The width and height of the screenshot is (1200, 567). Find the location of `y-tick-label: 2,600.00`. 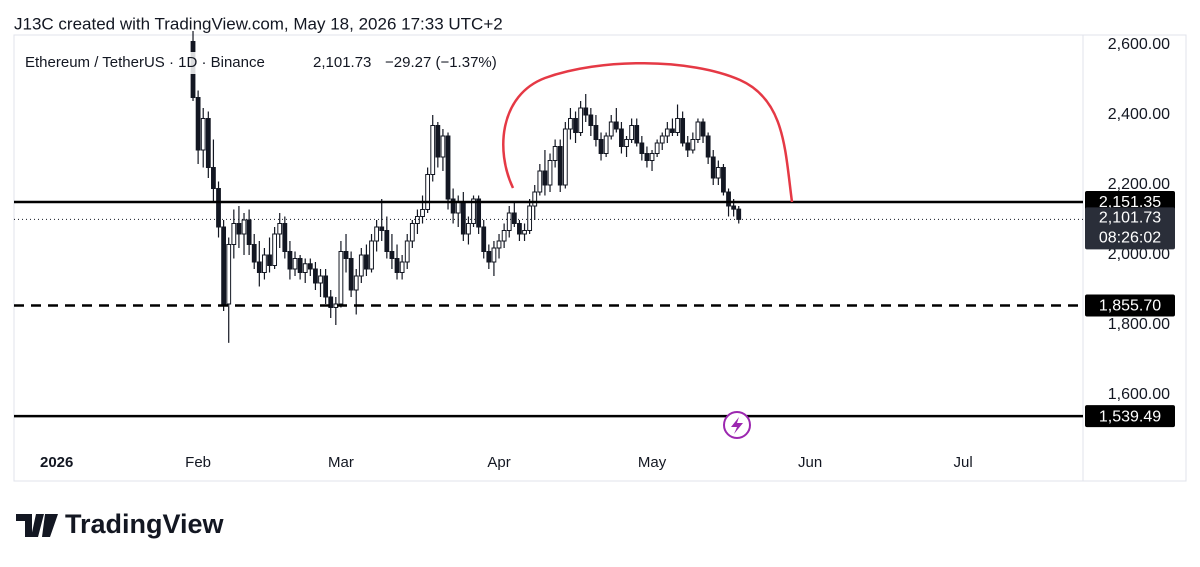

y-tick-label: 2,600.00 is located at coordinates (1139, 44).